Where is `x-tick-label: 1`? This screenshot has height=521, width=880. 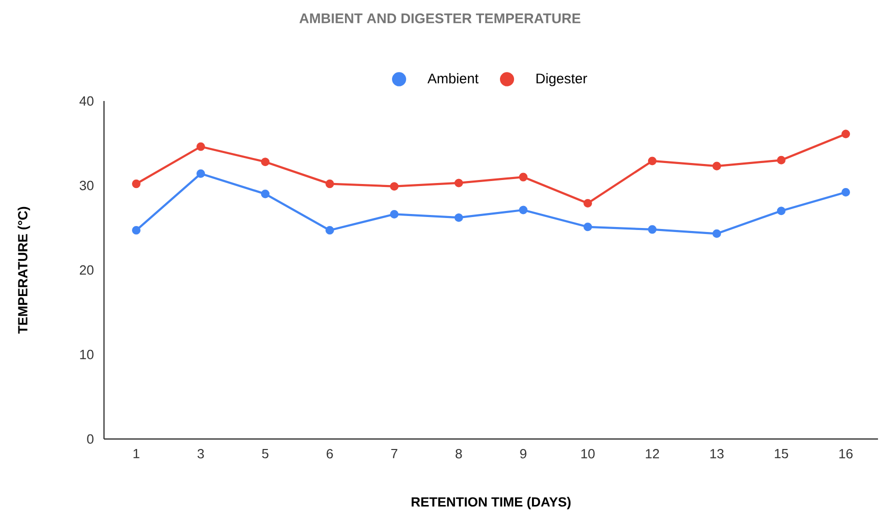 x-tick-label: 1 is located at coordinates (137, 453).